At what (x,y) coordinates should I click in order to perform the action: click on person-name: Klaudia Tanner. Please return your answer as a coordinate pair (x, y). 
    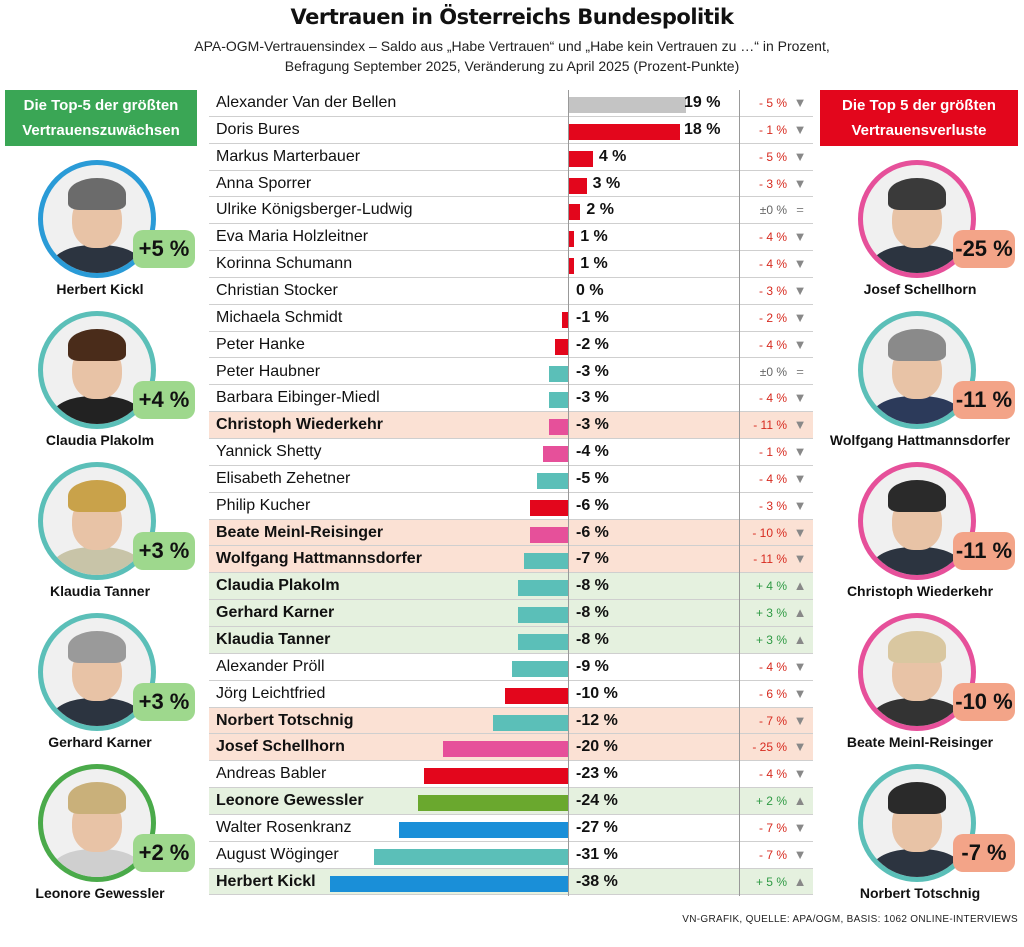
    Looking at the image, I should click on (100, 591).